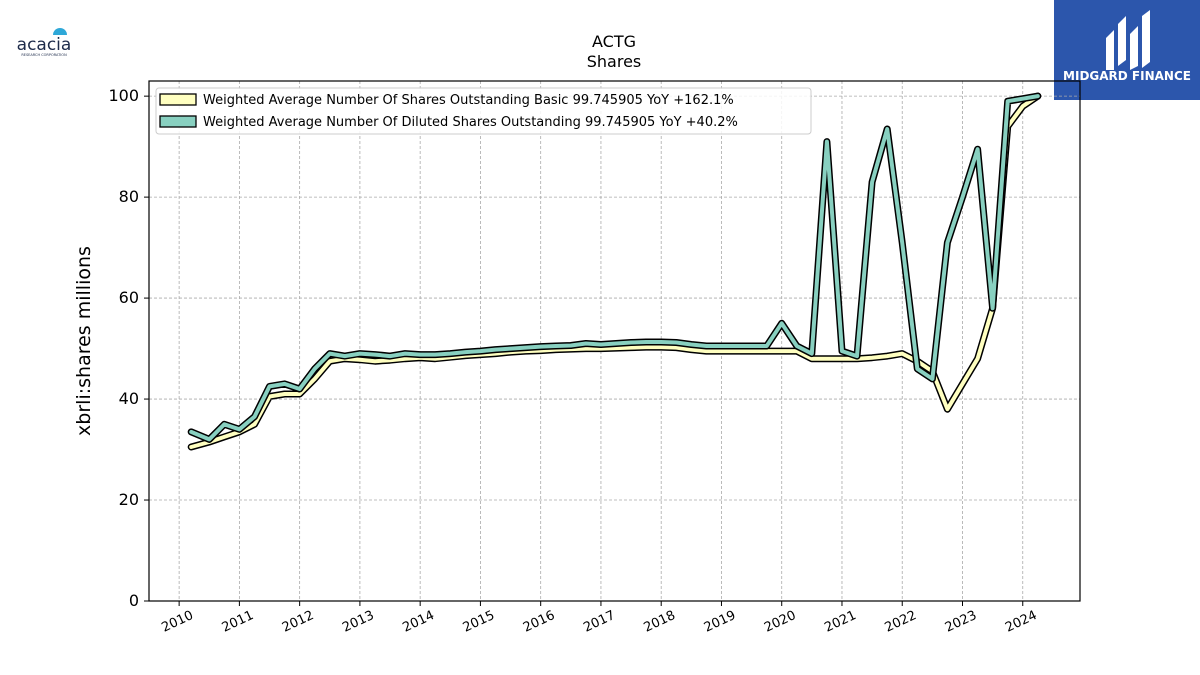 The width and height of the screenshot is (1200, 675). What do you see at coordinates (358, 622) in the screenshot?
I see `x-tick-label: 2013` at bounding box center [358, 622].